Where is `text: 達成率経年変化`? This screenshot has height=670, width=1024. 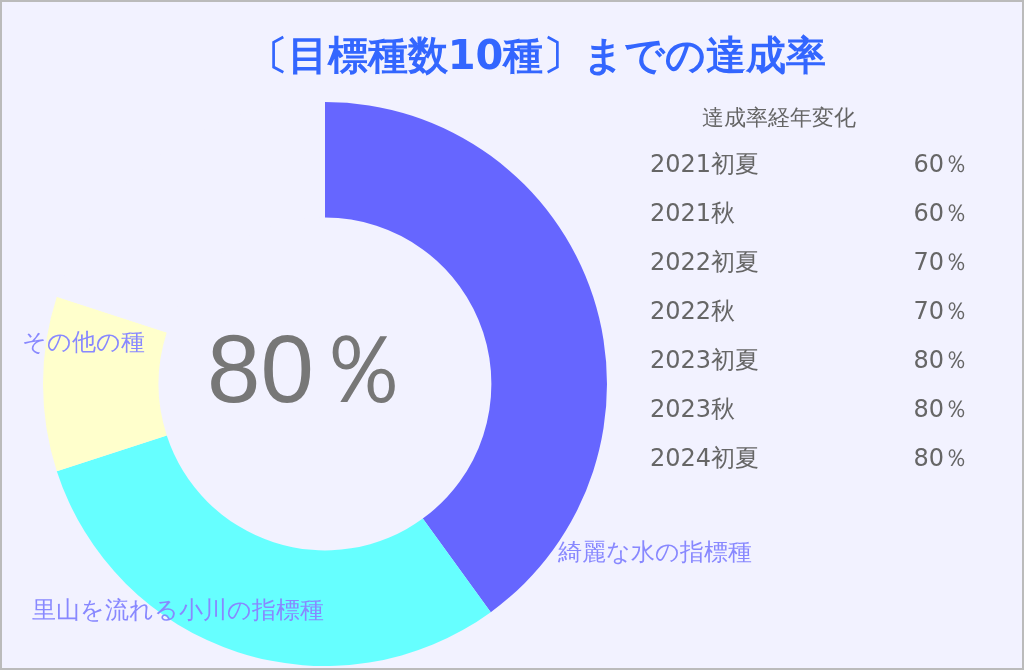
text: 達成率経年変化 is located at coordinates (779, 117).